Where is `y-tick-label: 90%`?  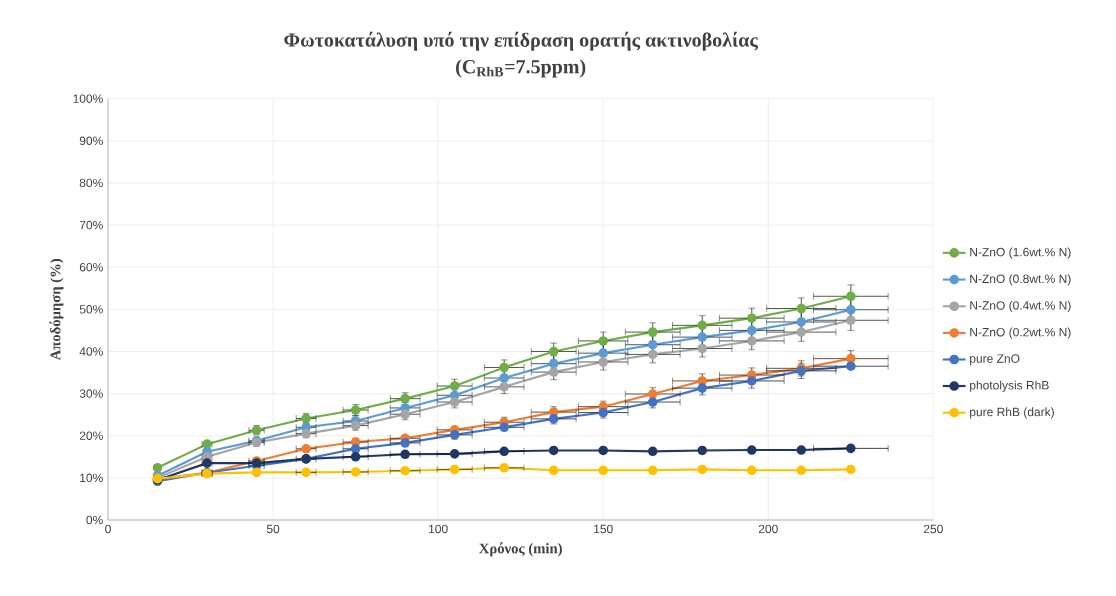
y-tick-label: 90% is located at coordinates (91, 141).